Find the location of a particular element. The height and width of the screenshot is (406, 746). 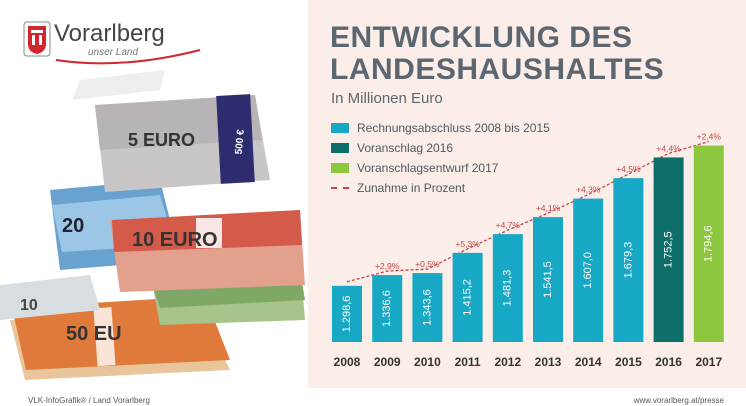

bar-value-label: 1.415,2 is located at coordinates (468, 297).